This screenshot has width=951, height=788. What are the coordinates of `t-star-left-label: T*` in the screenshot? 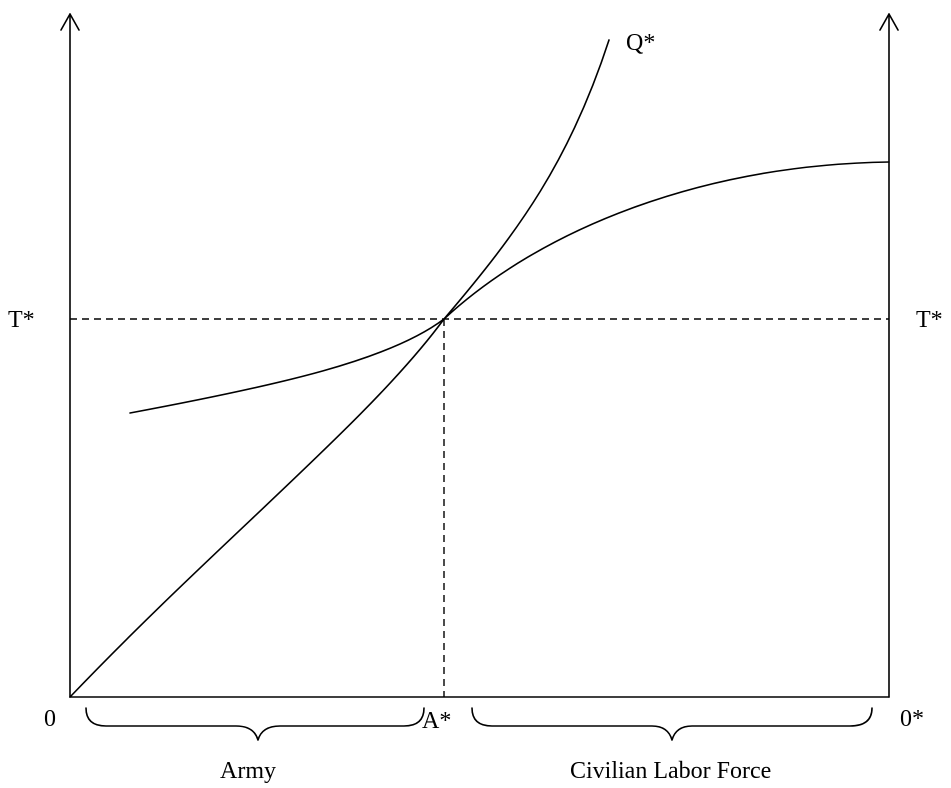 It's located at (21, 320).